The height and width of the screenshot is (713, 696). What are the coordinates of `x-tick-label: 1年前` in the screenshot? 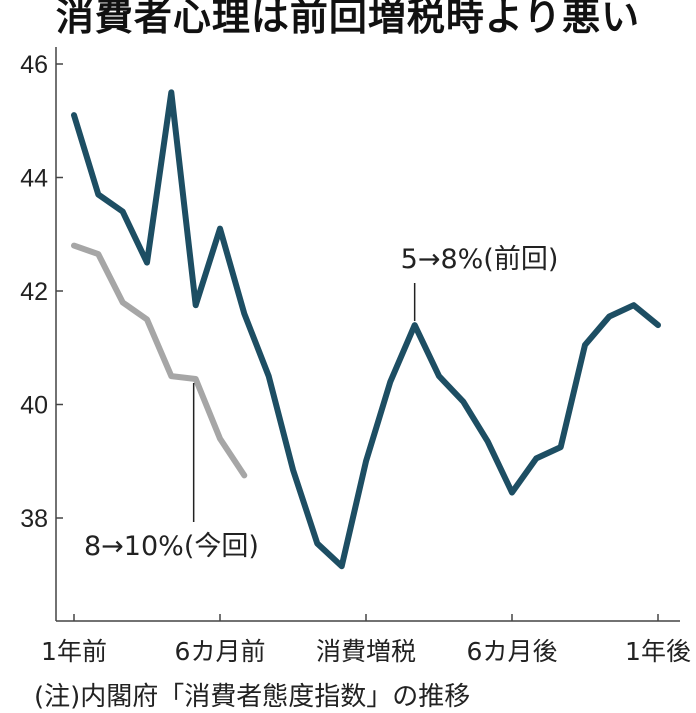 It's located at (74, 651).